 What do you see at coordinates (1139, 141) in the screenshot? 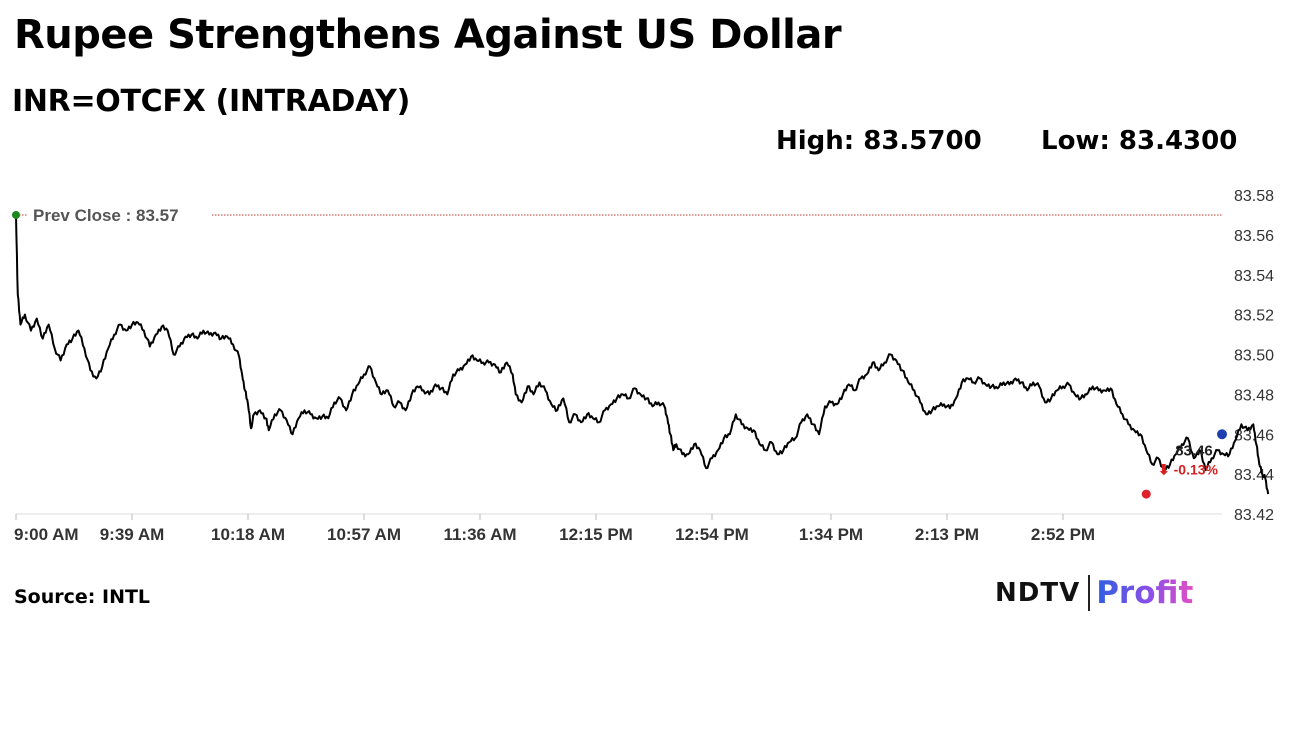
I see `low-value: Low: 83.4300` at bounding box center [1139, 141].